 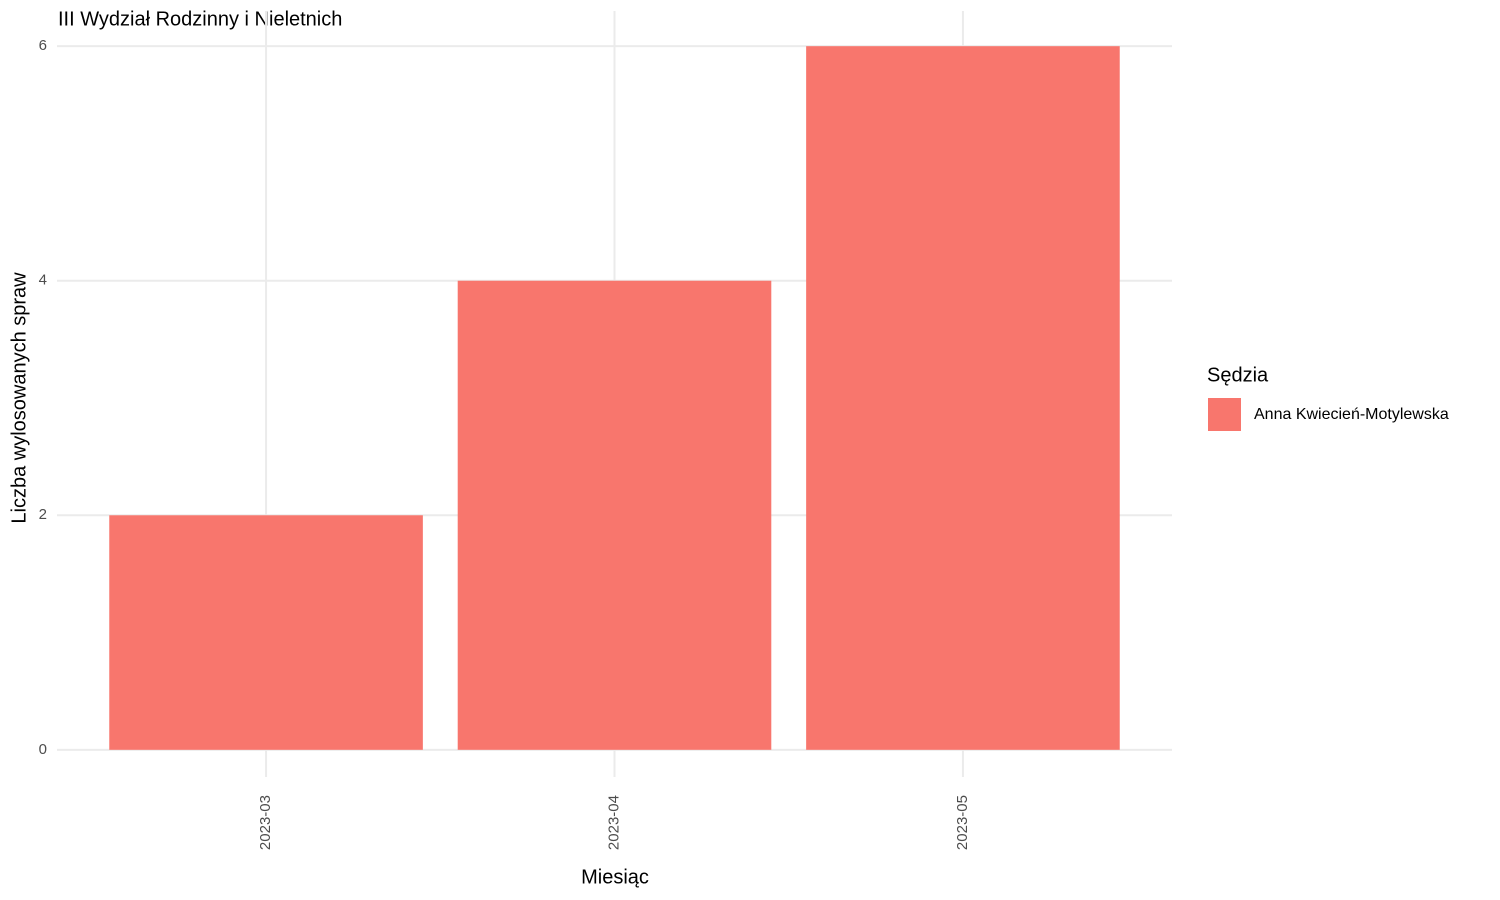 What do you see at coordinates (19, 398) in the screenshot?
I see `y-axis-title: Liczba wylosowanych spraw` at bounding box center [19, 398].